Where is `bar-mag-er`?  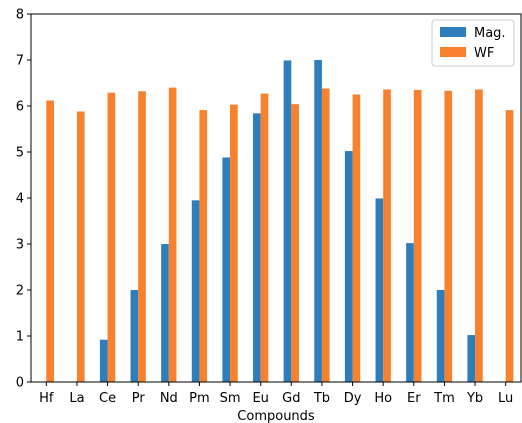 bar-mag-er is located at coordinates (410, 312).